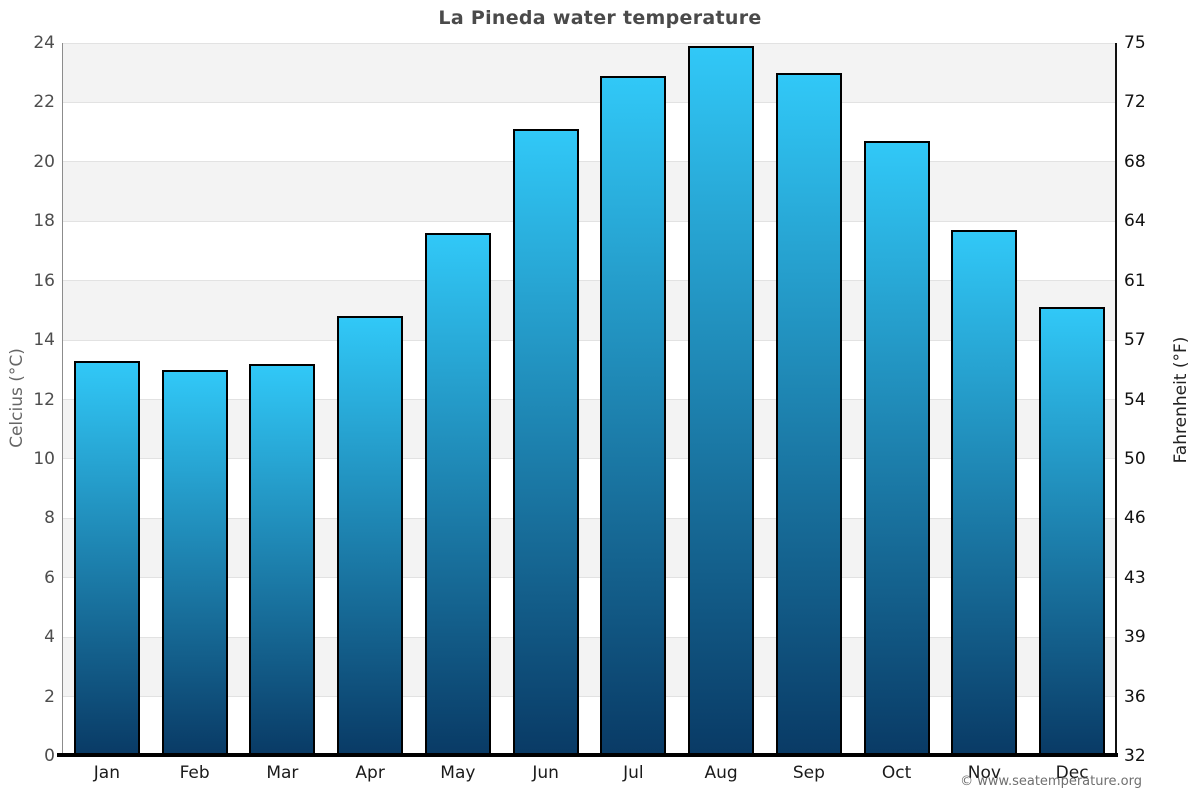  What do you see at coordinates (44, 102) in the screenshot?
I see `celsius-tick-22: 22` at bounding box center [44, 102].